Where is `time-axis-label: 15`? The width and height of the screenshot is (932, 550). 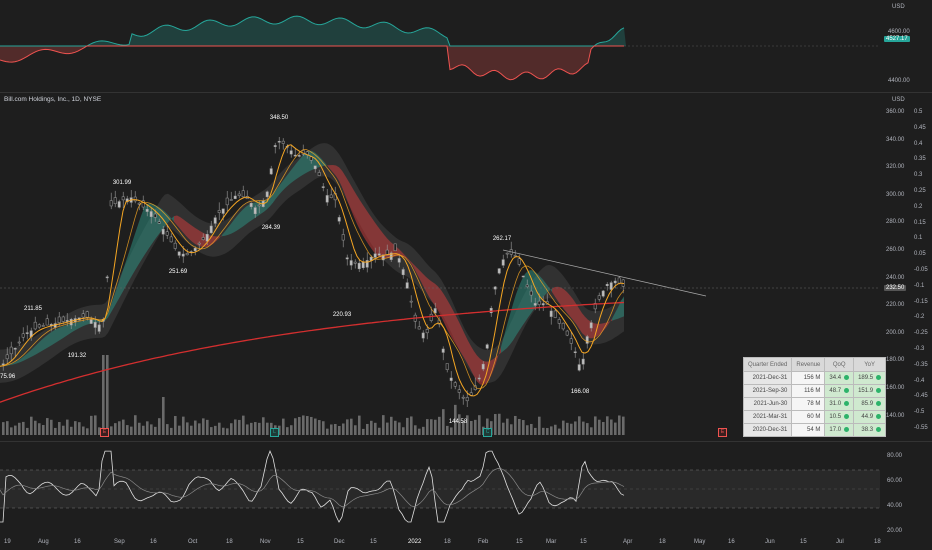 time-axis-label: 15 is located at coordinates (803, 542).